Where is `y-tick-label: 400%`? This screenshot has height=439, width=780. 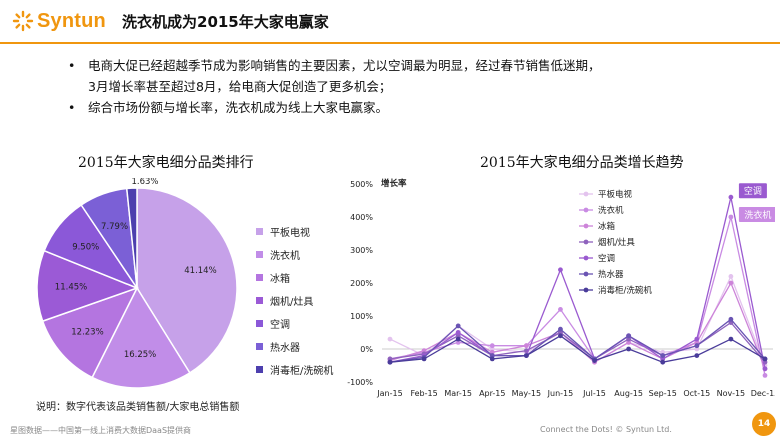
y-tick-label: 400% is located at coordinates (361, 217).